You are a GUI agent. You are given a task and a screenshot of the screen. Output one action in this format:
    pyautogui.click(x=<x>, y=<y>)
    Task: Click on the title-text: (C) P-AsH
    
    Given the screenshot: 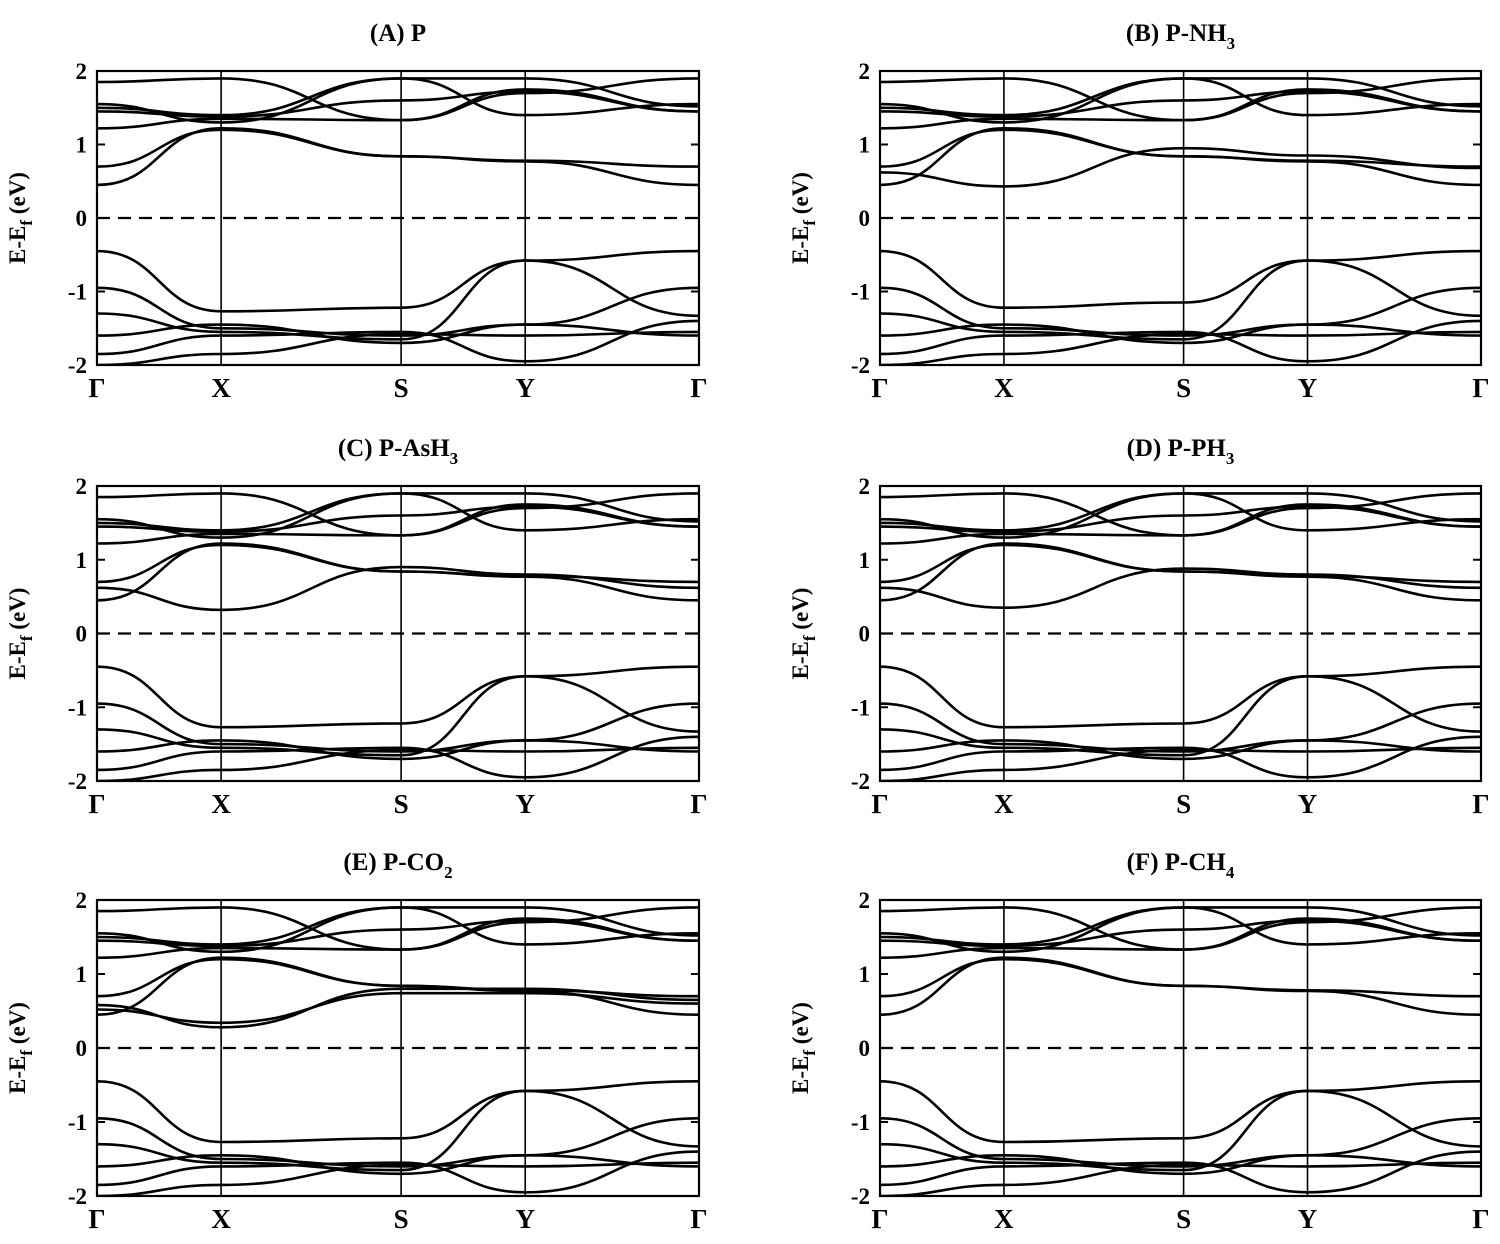 What is the action you would take?
    pyautogui.click(x=394, y=448)
    